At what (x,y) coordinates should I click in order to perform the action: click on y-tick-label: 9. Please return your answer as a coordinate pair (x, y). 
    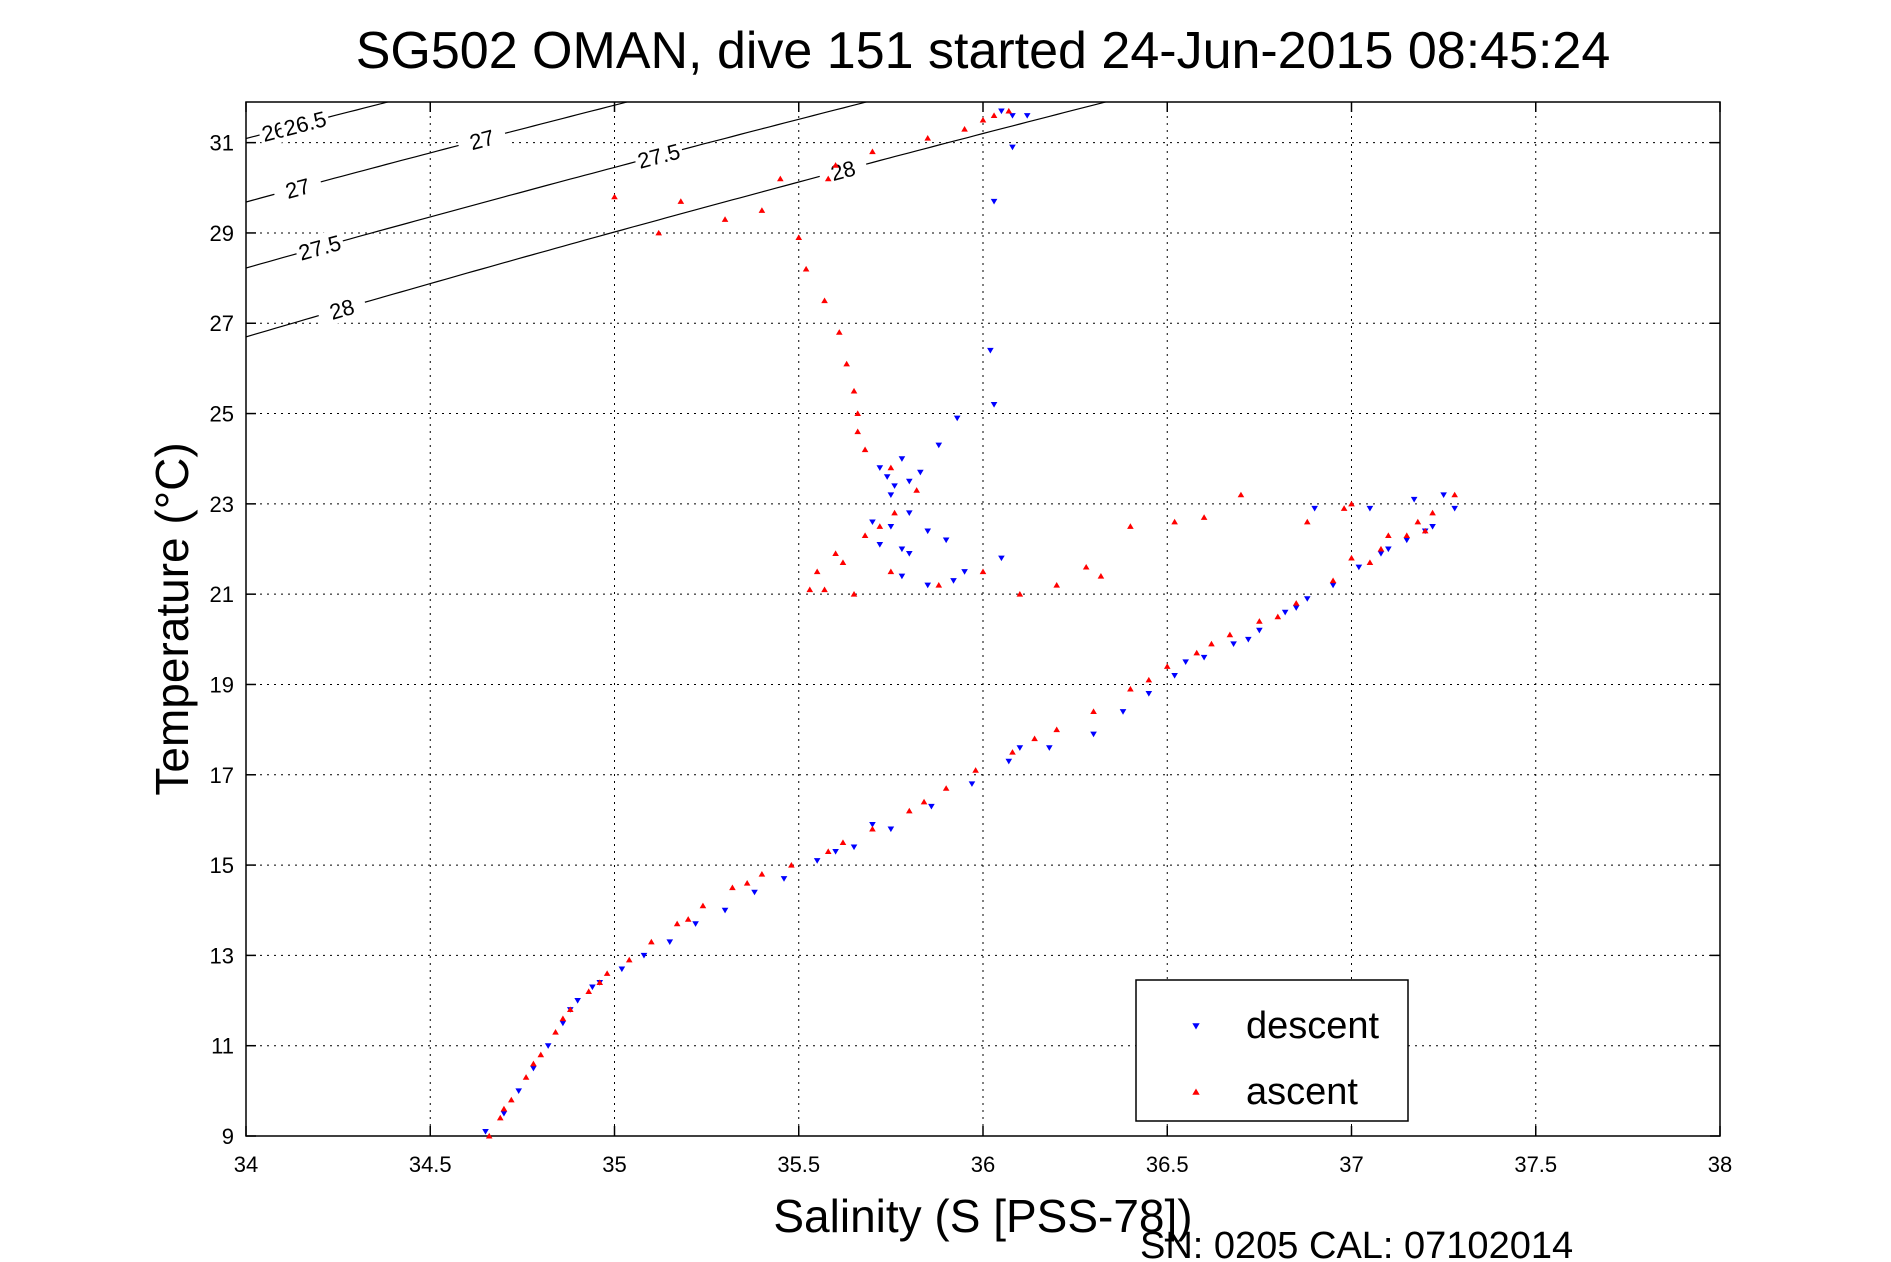
    Looking at the image, I should click on (228, 1136).